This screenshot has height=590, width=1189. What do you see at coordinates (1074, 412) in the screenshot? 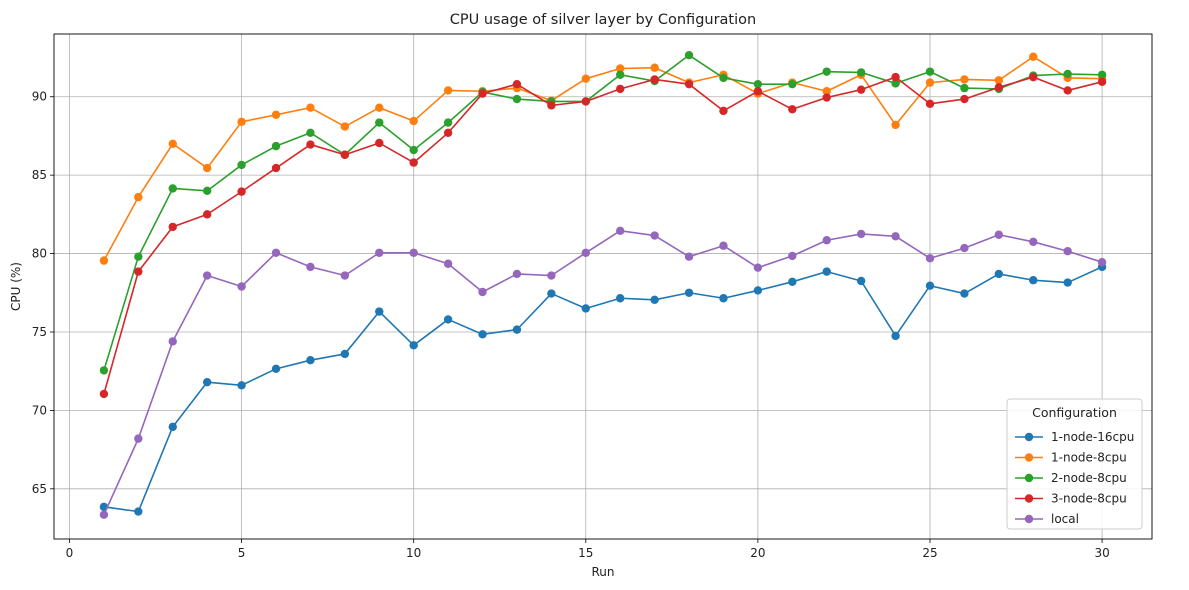
I see `legend-title: Configuration` at bounding box center [1074, 412].